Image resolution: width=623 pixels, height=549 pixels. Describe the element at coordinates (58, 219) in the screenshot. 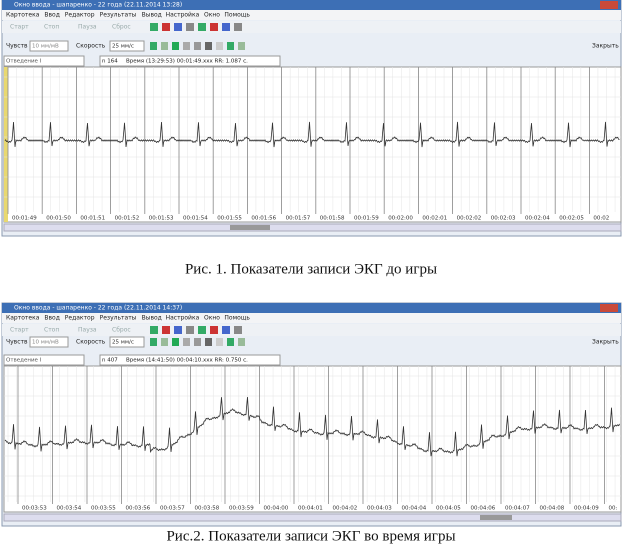

I see `time-label: 00:01:50` at that location.